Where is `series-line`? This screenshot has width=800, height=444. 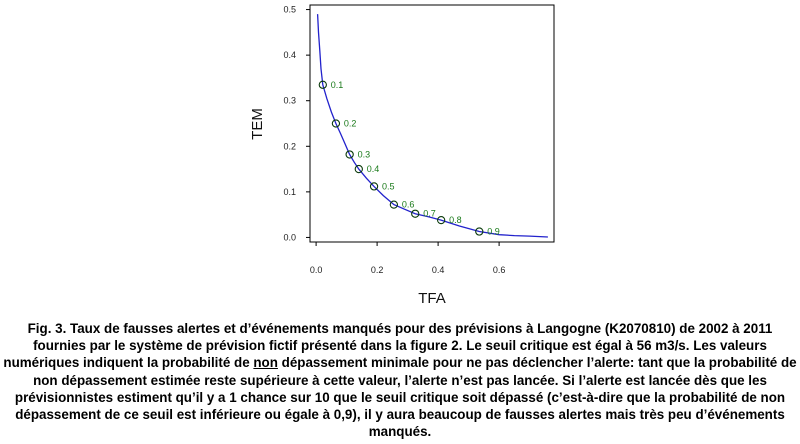 series-line is located at coordinates (432, 126).